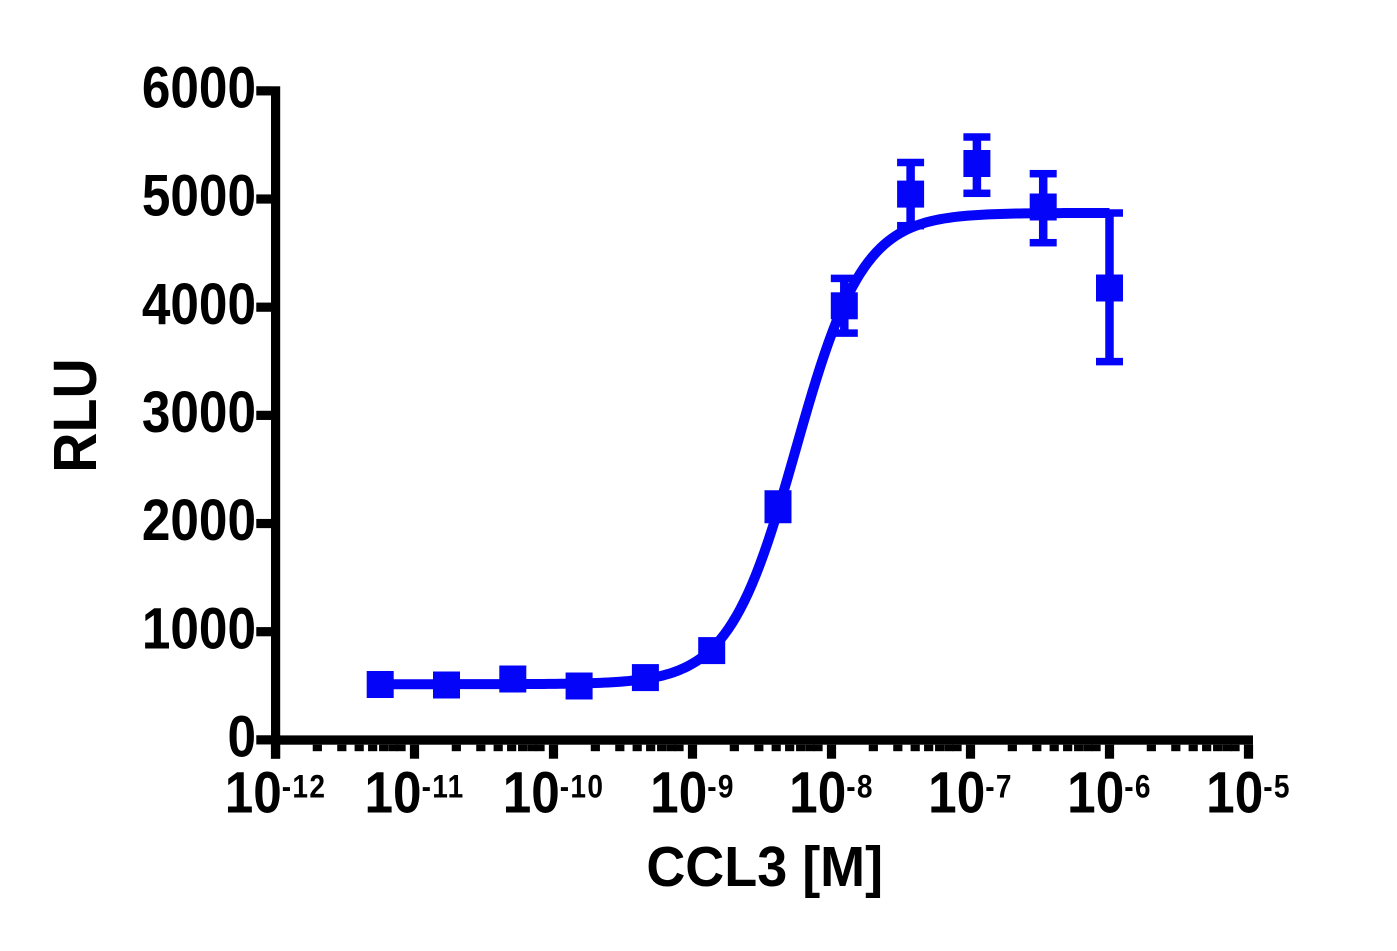  Describe the element at coordinates (764, 866) in the screenshot. I see `svg-text: CCL3 [M]` at that location.